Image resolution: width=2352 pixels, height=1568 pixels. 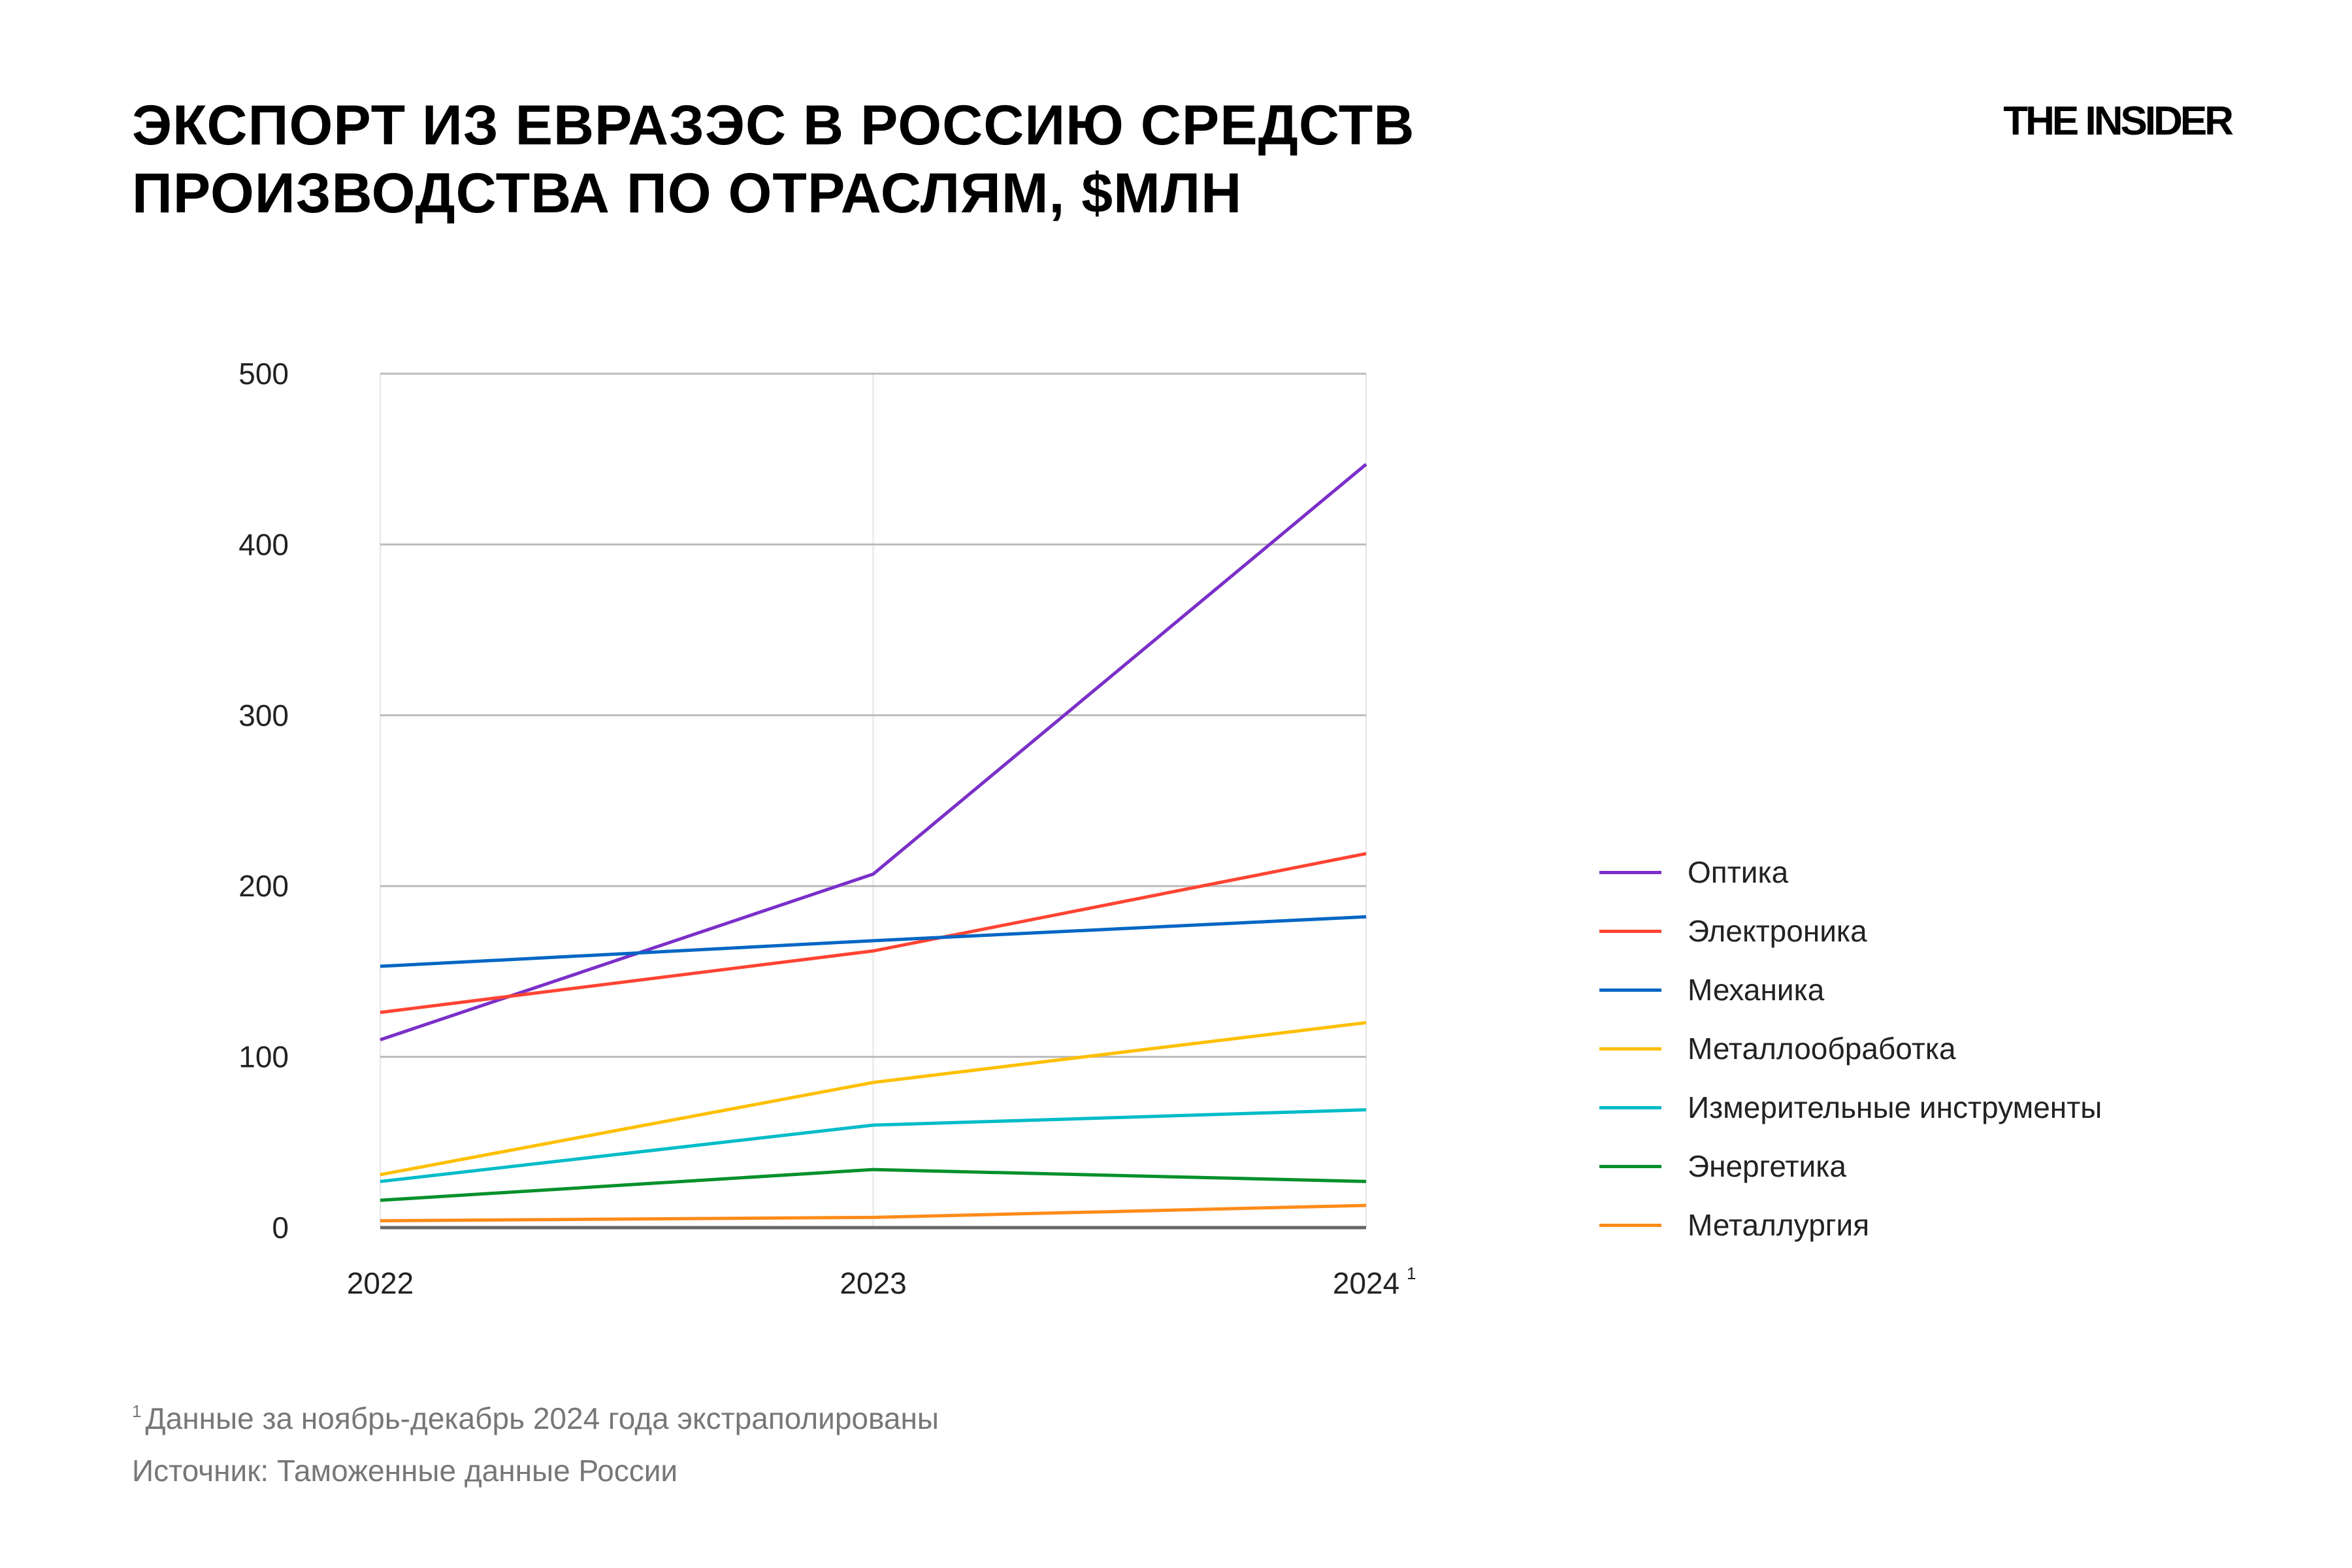 What do you see at coordinates (1756, 990) in the screenshot?
I see `legend-label: Механика` at bounding box center [1756, 990].